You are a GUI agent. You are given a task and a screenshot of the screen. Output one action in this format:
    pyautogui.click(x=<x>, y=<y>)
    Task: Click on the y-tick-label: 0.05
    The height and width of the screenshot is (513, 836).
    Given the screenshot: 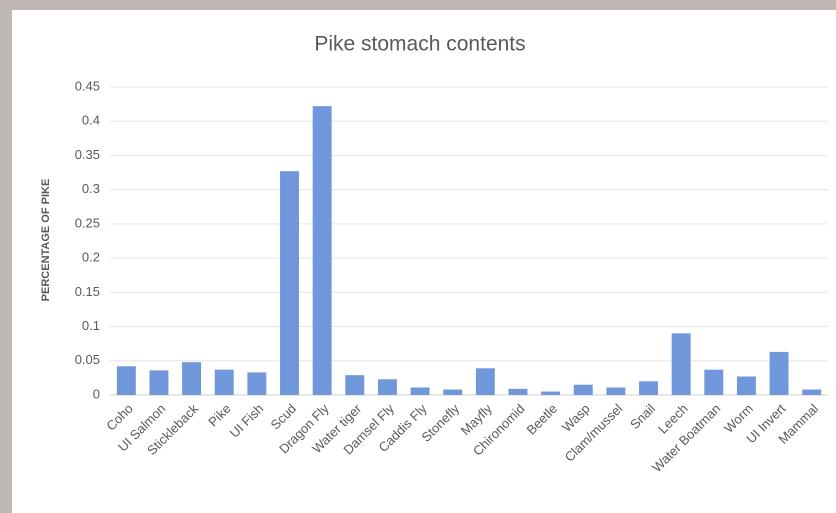 What is the action you would take?
    pyautogui.click(x=87, y=359)
    